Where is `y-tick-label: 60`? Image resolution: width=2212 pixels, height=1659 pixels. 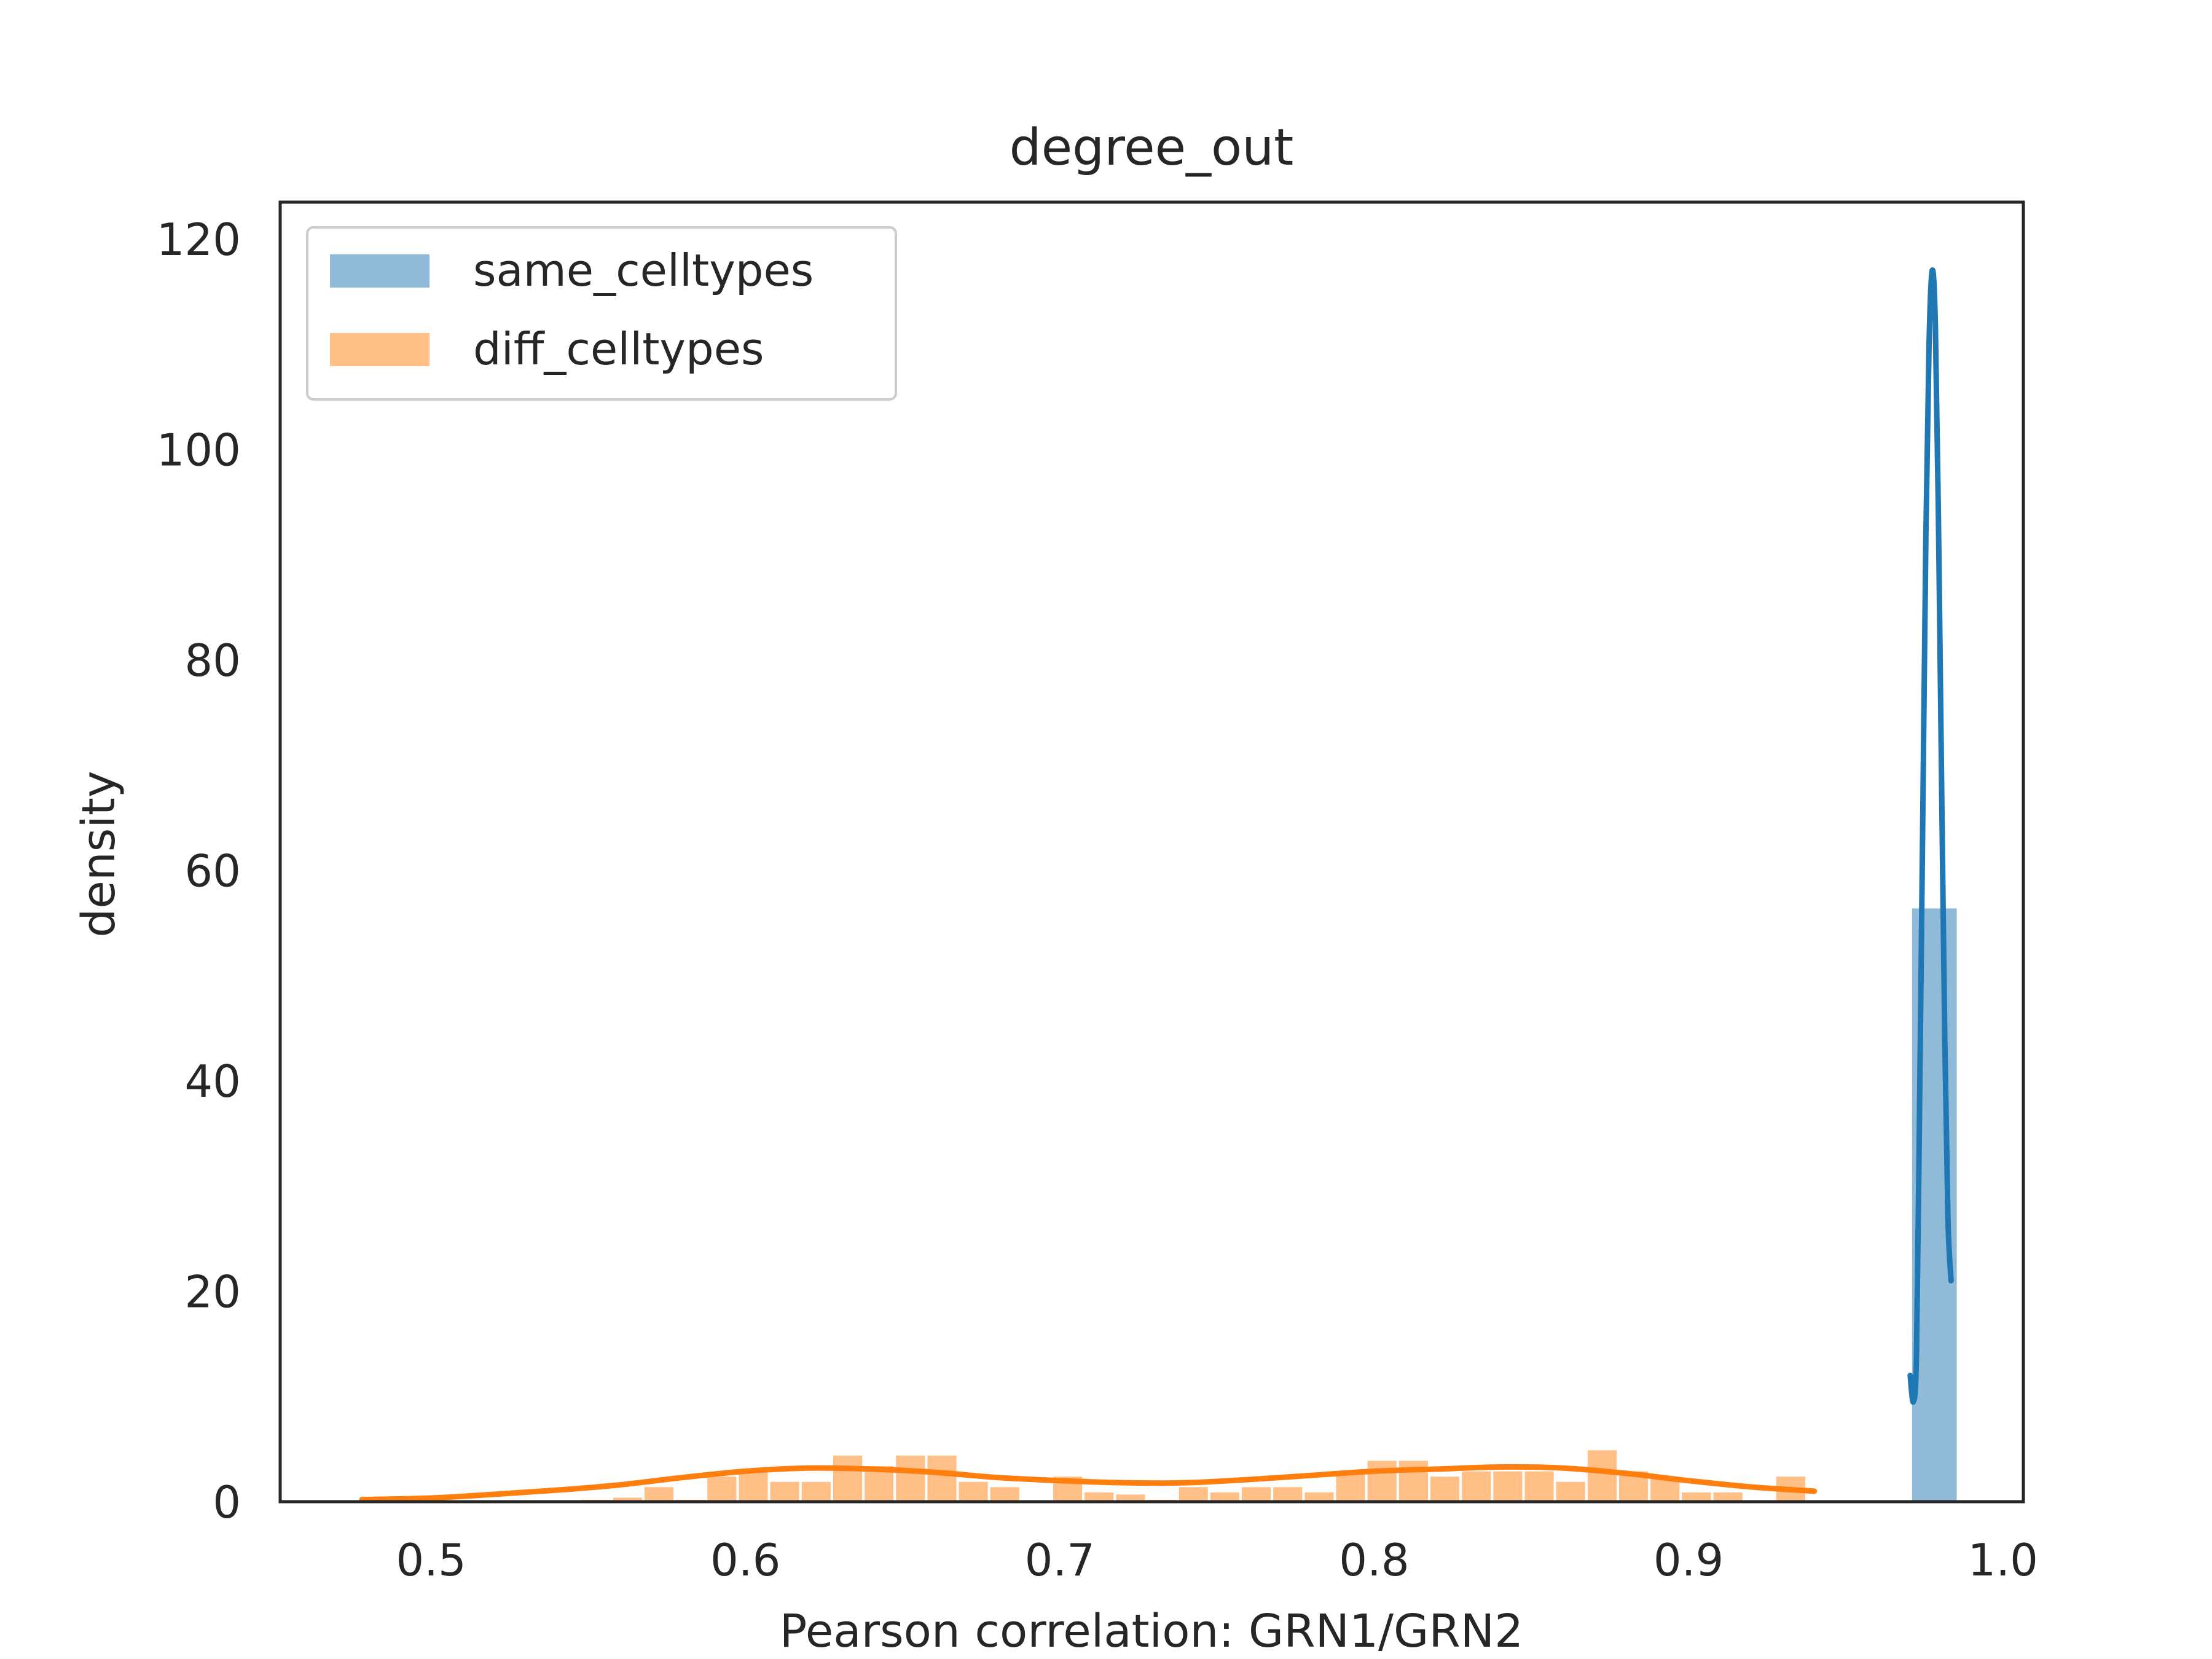 y-tick-label: 60 is located at coordinates (212, 870).